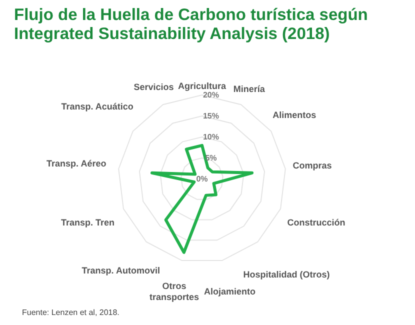 This screenshot has width=415, height=325. Describe the element at coordinates (249, 89) in the screenshot. I see `spoke-label: Minería` at that location.